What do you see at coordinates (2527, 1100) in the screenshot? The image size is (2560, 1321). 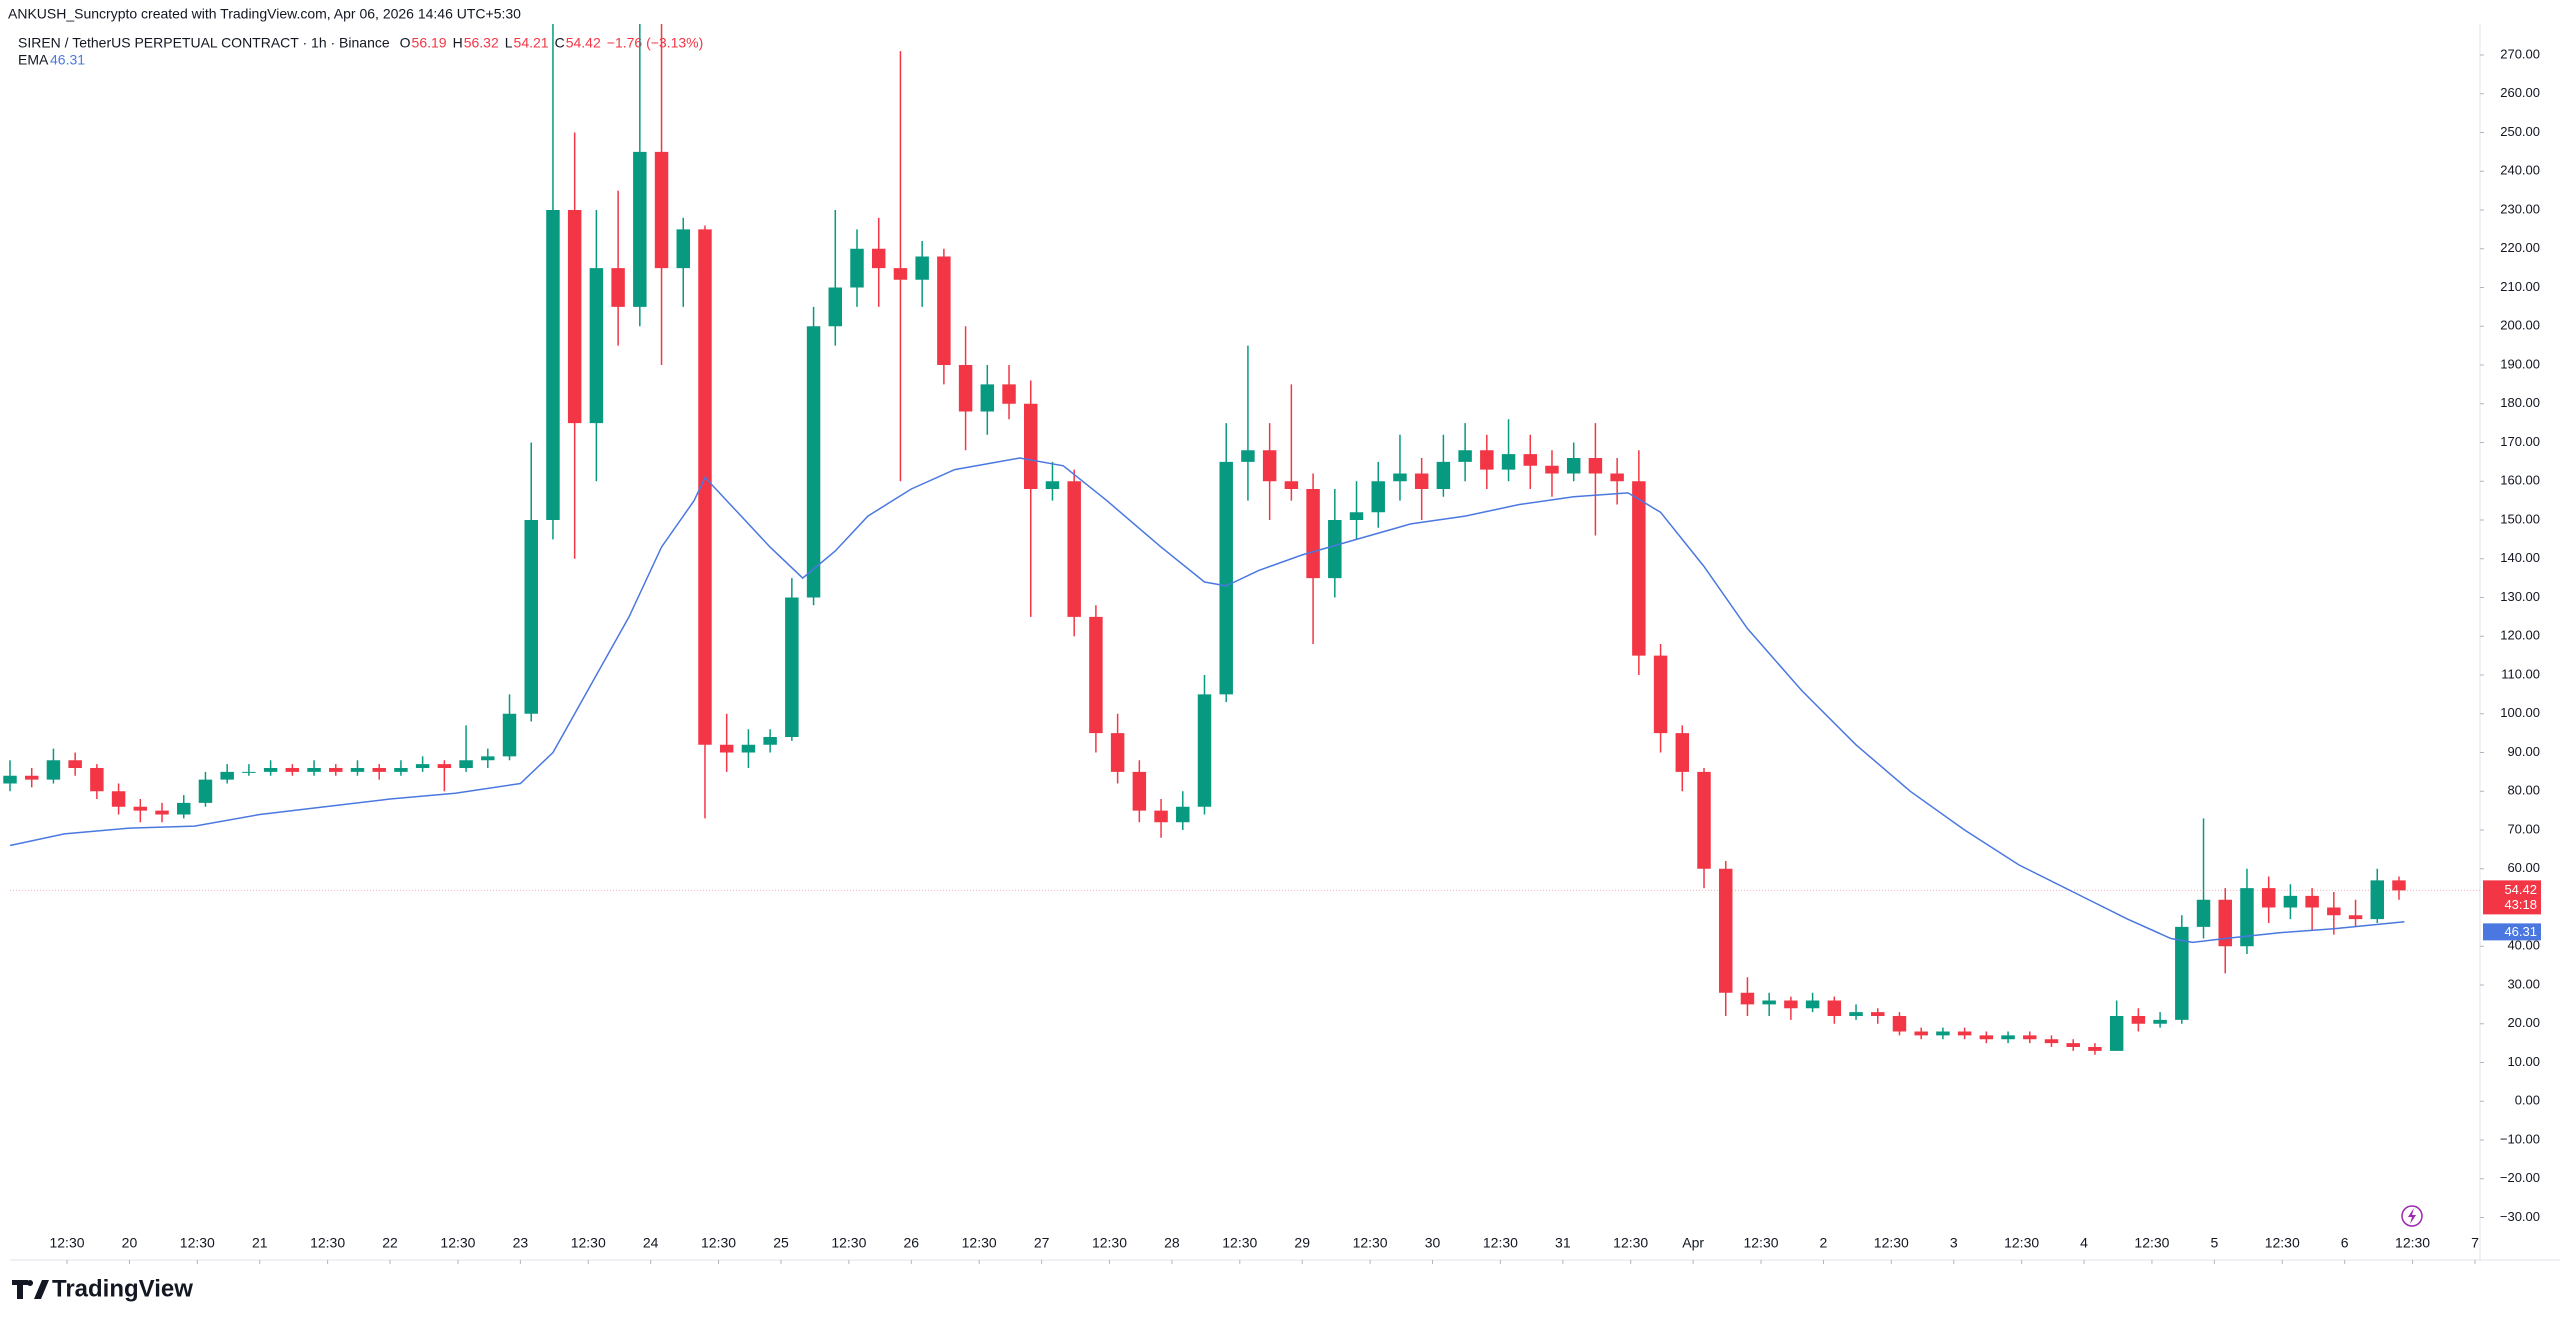 I see `y-tick-label: 0.00` at bounding box center [2527, 1100].